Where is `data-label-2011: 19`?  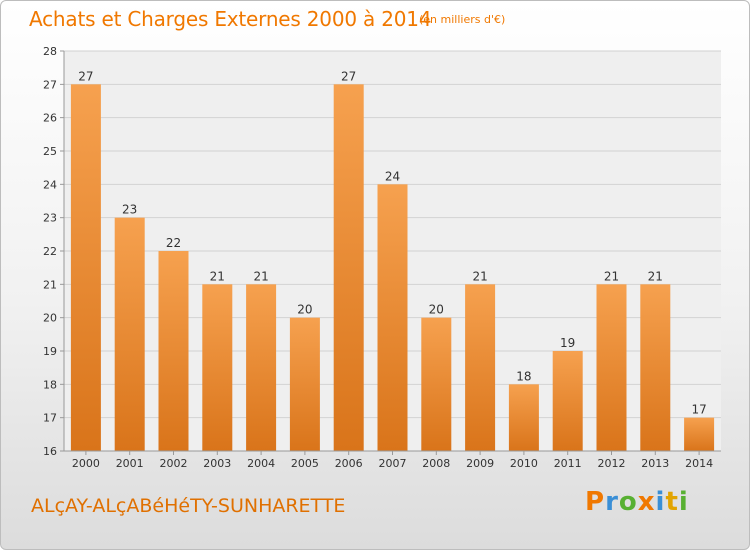
data-label-2011: 19 is located at coordinates (567, 343).